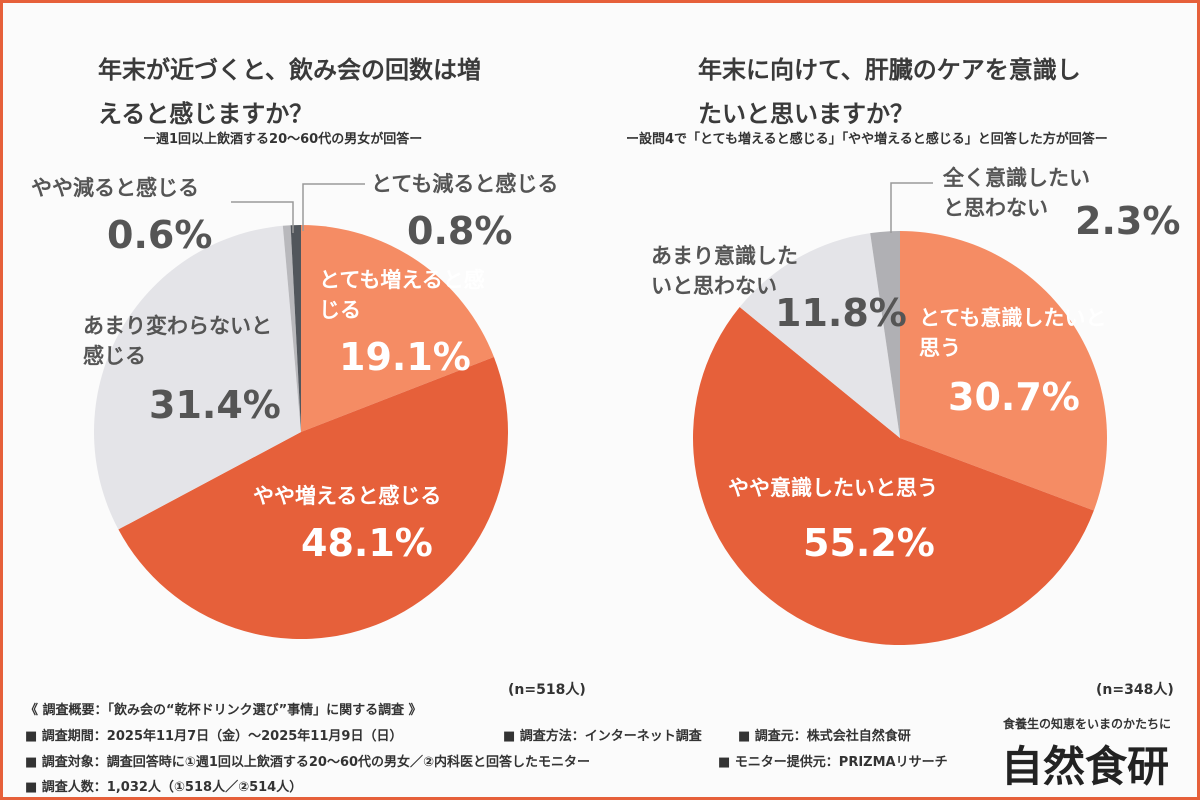 This screenshot has width=1200, height=800. What do you see at coordinates (164, 787) in the screenshot?
I see `survey-item: ■ 調査人数：1,032人（①518人／②514人）` at bounding box center [164, 787].